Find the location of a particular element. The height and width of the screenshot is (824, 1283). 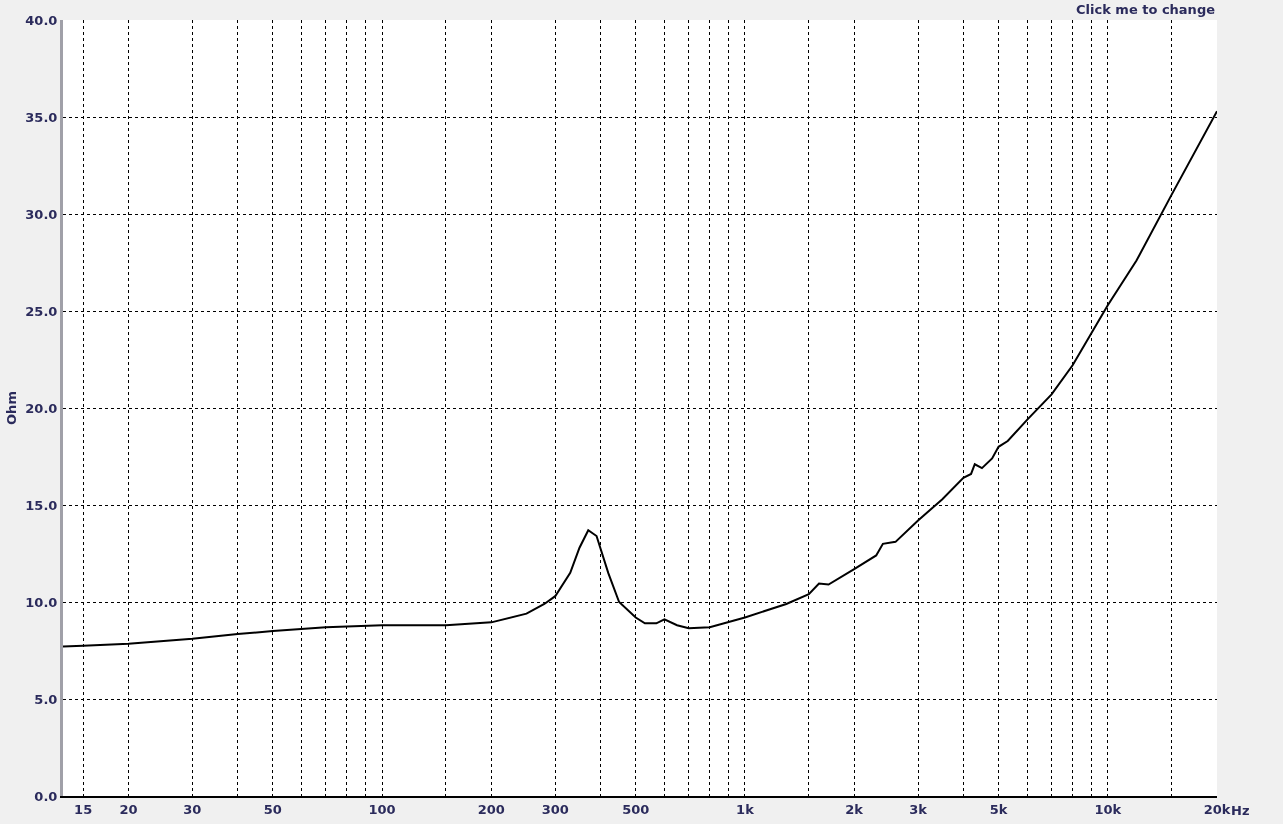

y-tick-label: 30.0 is located at coordinates (41, 214).